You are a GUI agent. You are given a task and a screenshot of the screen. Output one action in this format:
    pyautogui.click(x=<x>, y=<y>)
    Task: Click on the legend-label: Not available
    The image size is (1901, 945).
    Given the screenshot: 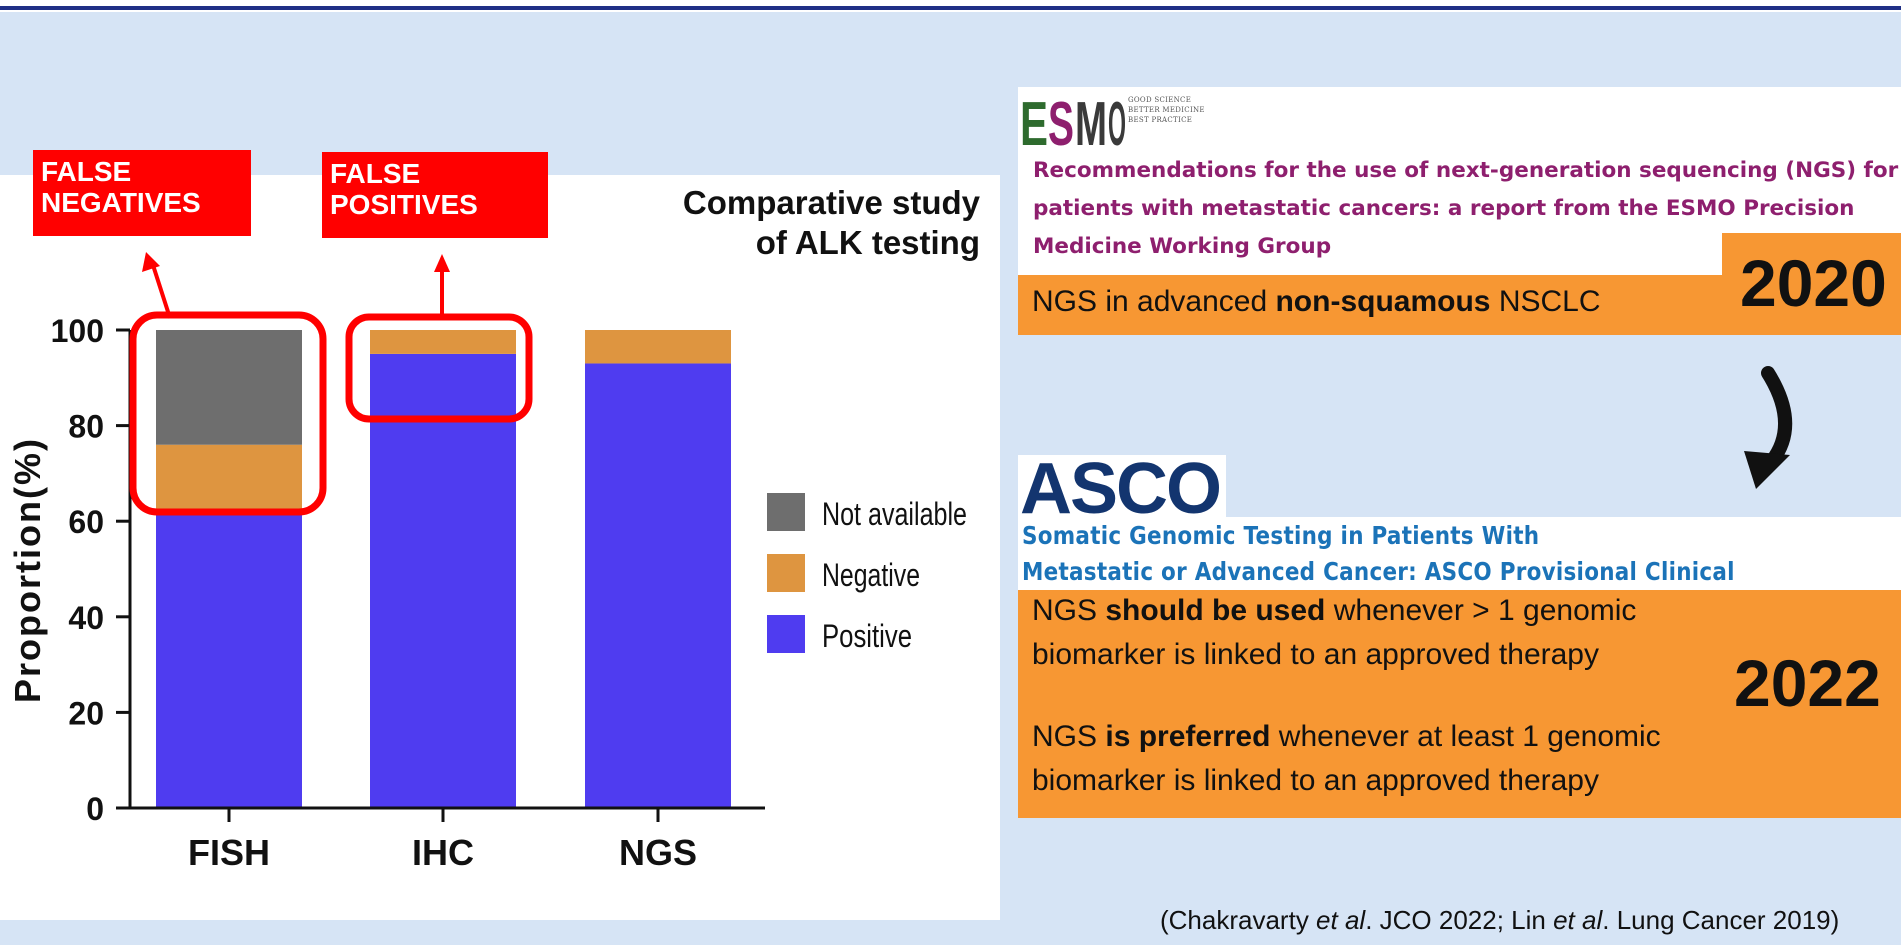 What is the action you would take?
    pyautogui.click(x=894, y=514)
    